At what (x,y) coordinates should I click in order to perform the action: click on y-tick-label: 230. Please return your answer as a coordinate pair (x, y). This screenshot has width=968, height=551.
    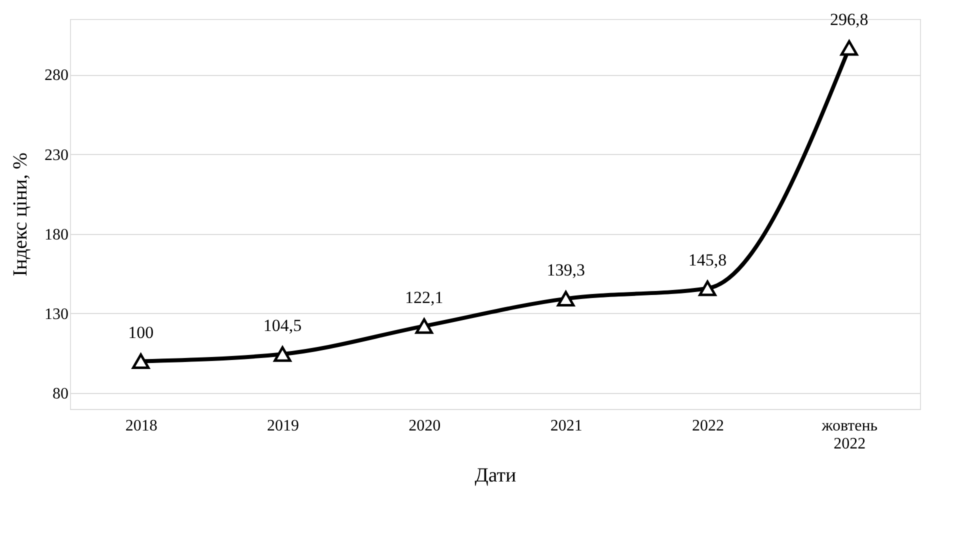
    Looking at the image, I should click on (56, 155).